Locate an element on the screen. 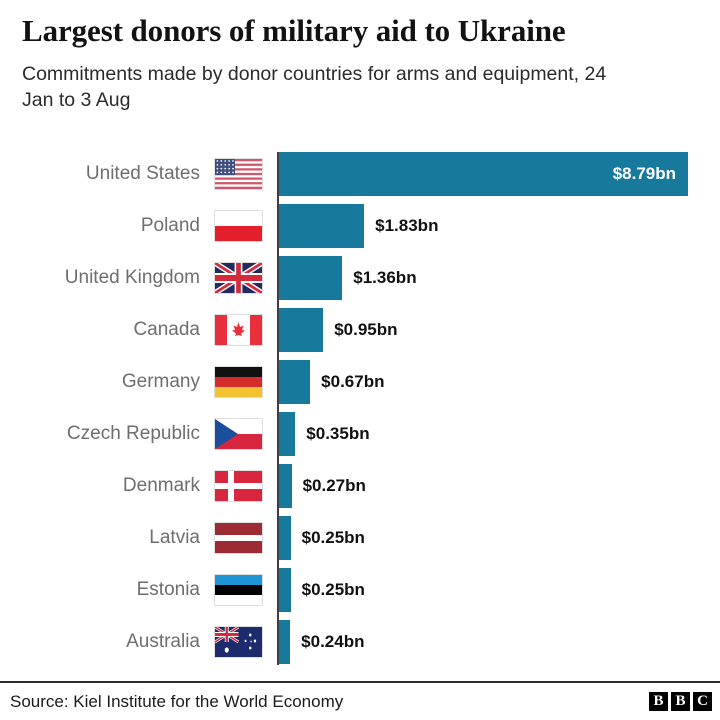  table-row: Czech Republic $0.35bn is located at coordinates (360, 438).